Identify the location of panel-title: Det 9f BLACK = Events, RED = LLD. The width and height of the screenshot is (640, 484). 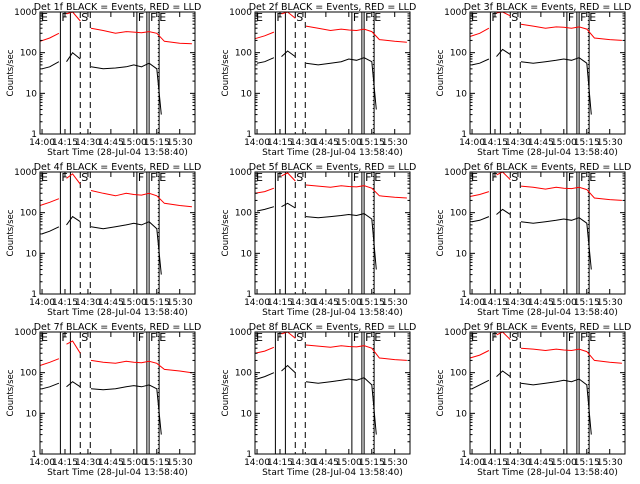
(548, 327).